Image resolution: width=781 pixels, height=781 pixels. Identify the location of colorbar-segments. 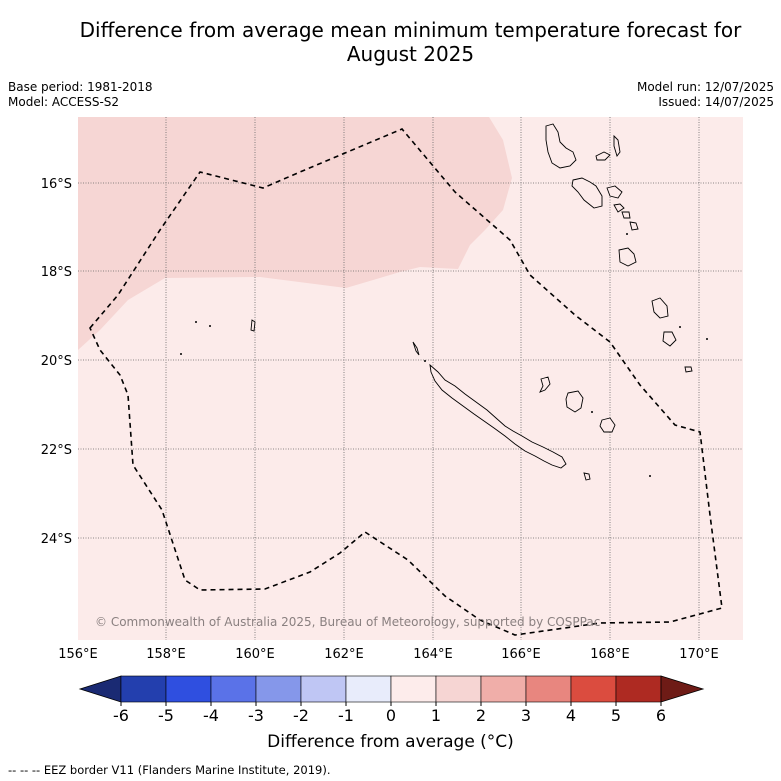
(391, 689).